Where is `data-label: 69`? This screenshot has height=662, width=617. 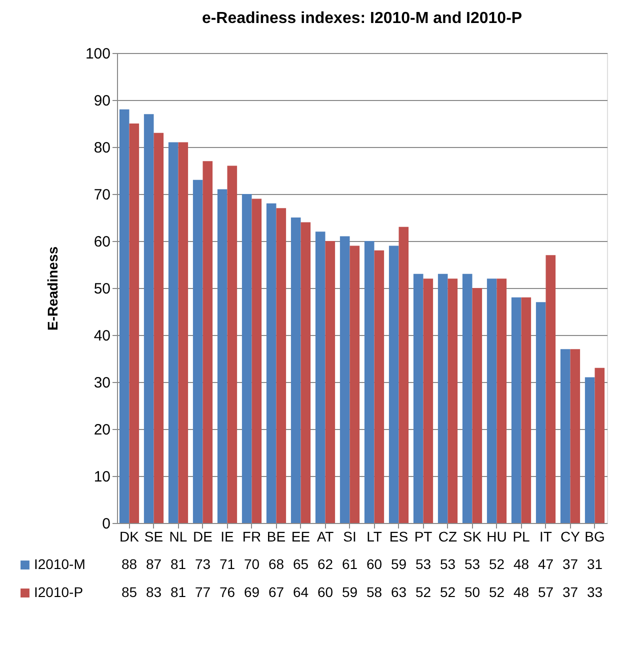
data-label: 69 is located at coordinates (252, 592).